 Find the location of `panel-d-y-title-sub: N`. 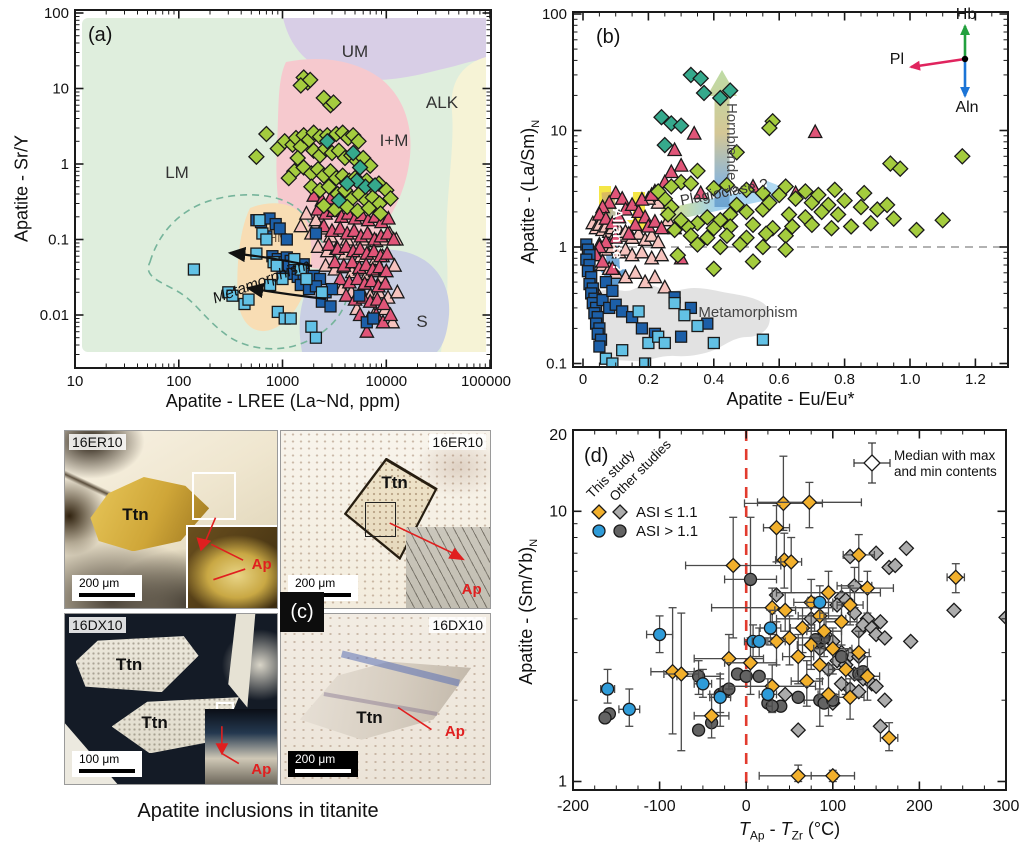

panel-d-y-title-sub: N is located at coordinates (533, 542).